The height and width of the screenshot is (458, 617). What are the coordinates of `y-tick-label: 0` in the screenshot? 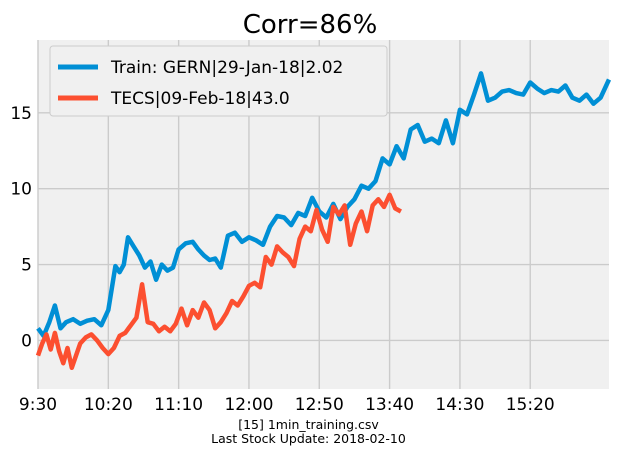 It's located at (26, 341).